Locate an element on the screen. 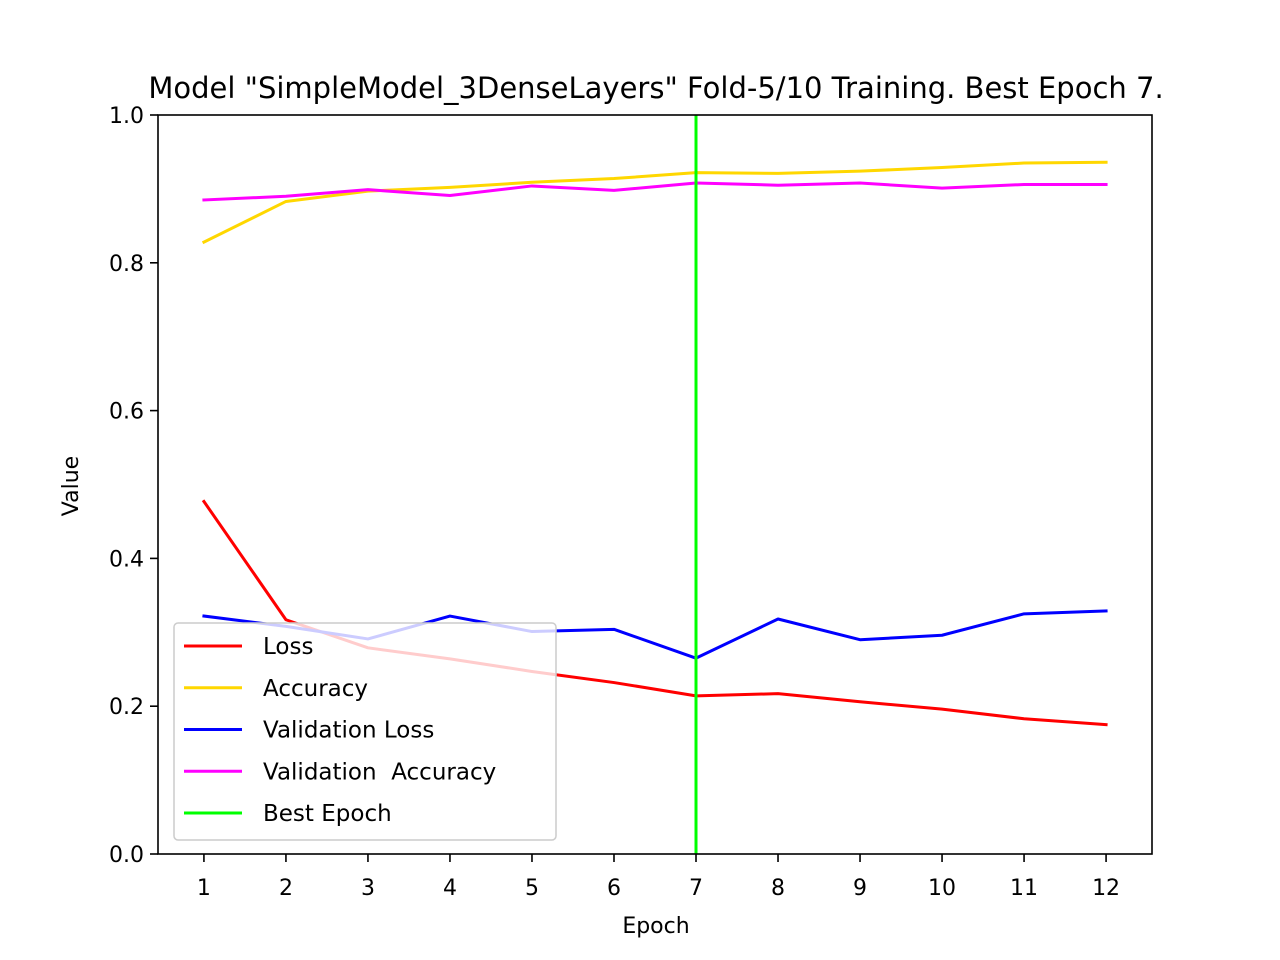 The height and width of the screenshot is (960, 1280). x-tick-label: 10 is located at coordinates (942, 888).